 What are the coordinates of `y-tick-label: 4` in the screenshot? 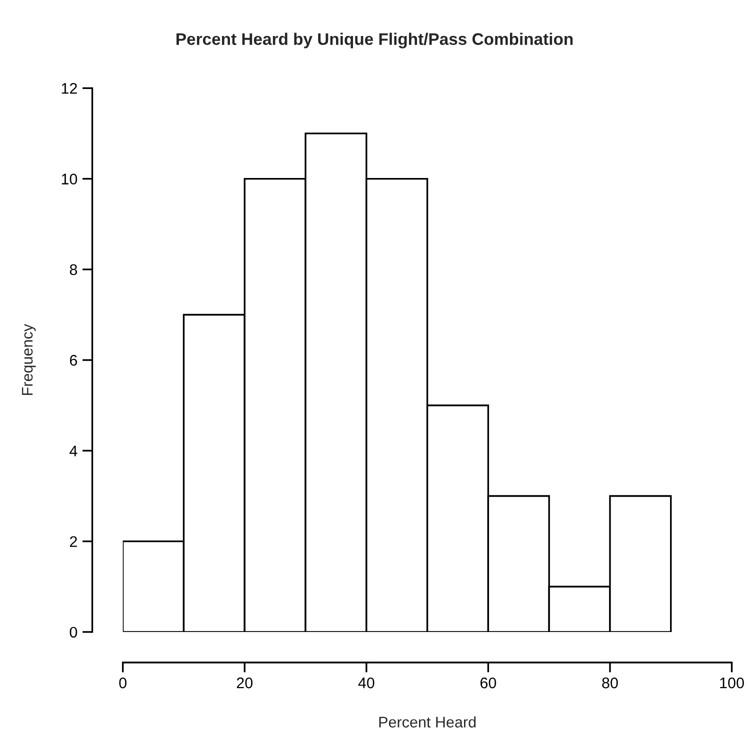 It's located at (74, 451).